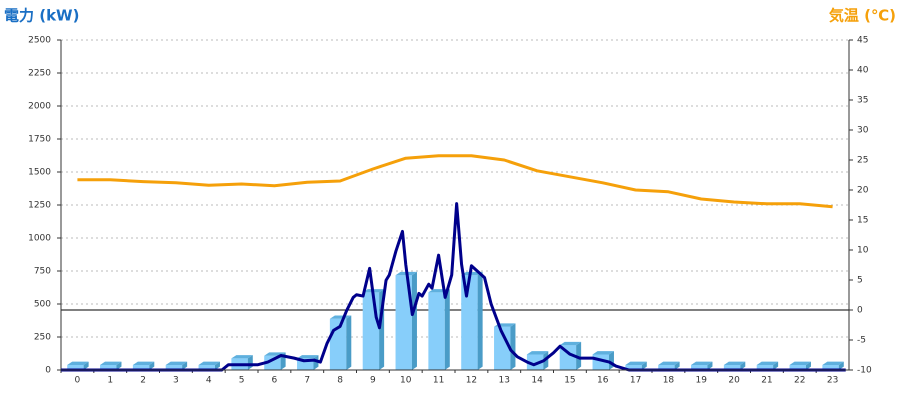 This screenshot has height=400, width=900. I want to click on x-tick-label: 0, so click(78, 381).